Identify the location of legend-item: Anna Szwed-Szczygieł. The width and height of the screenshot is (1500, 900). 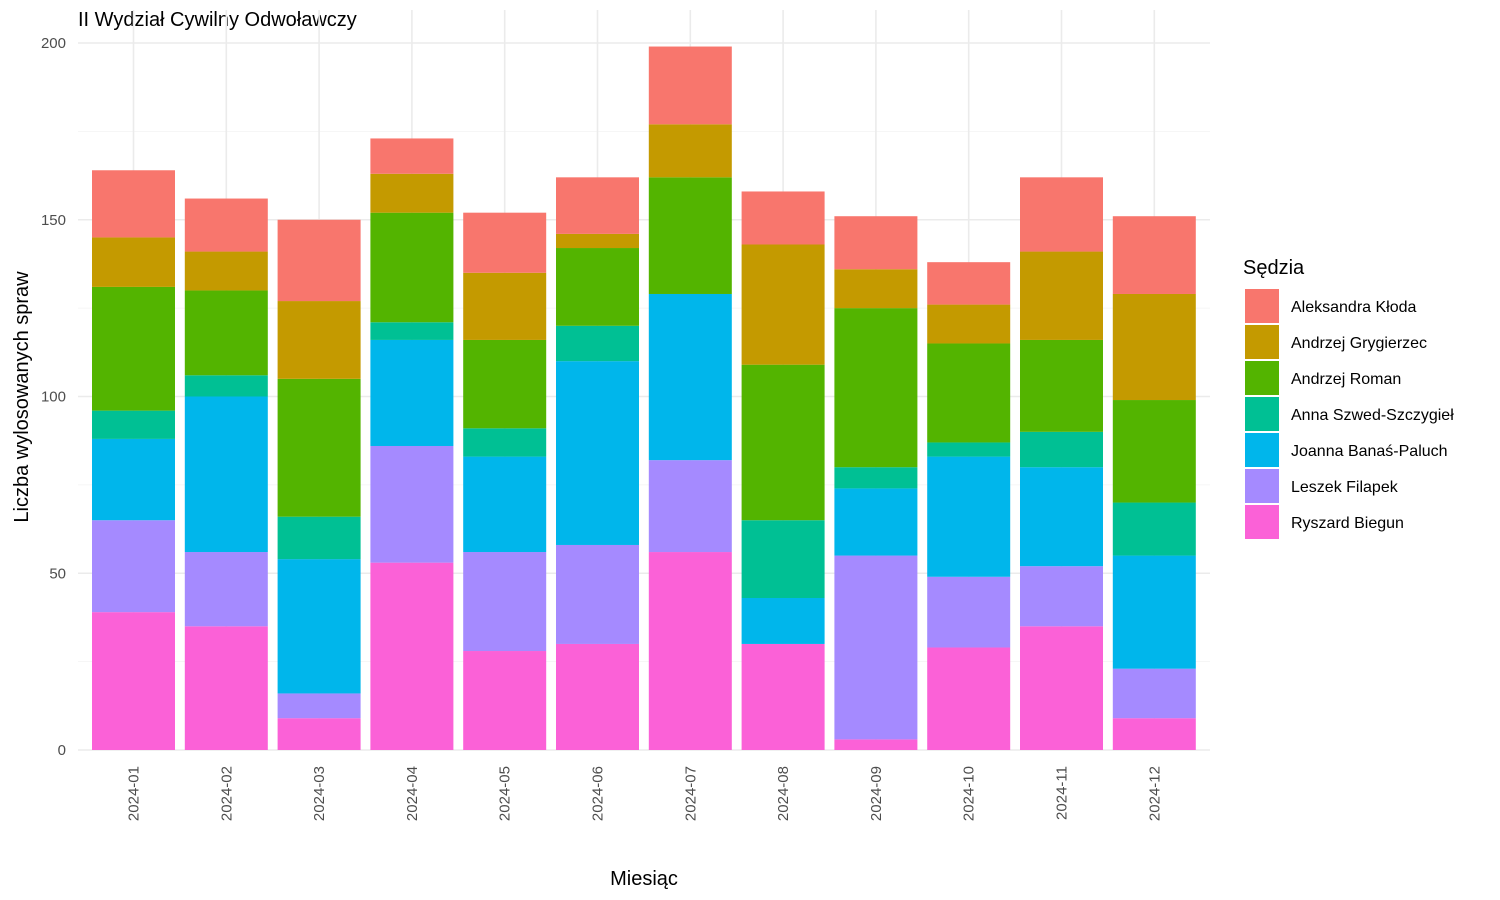
(1349, 414).